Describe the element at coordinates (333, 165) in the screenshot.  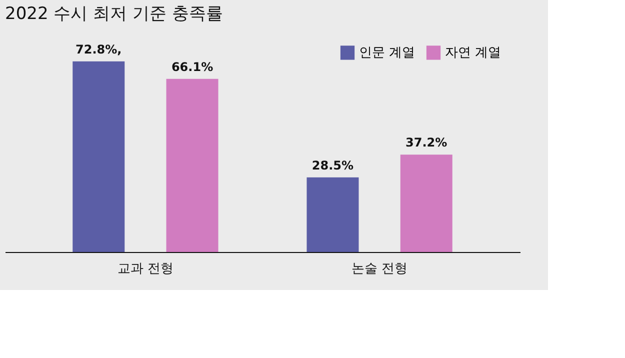
I see `data-label: 28.5%` at that location.